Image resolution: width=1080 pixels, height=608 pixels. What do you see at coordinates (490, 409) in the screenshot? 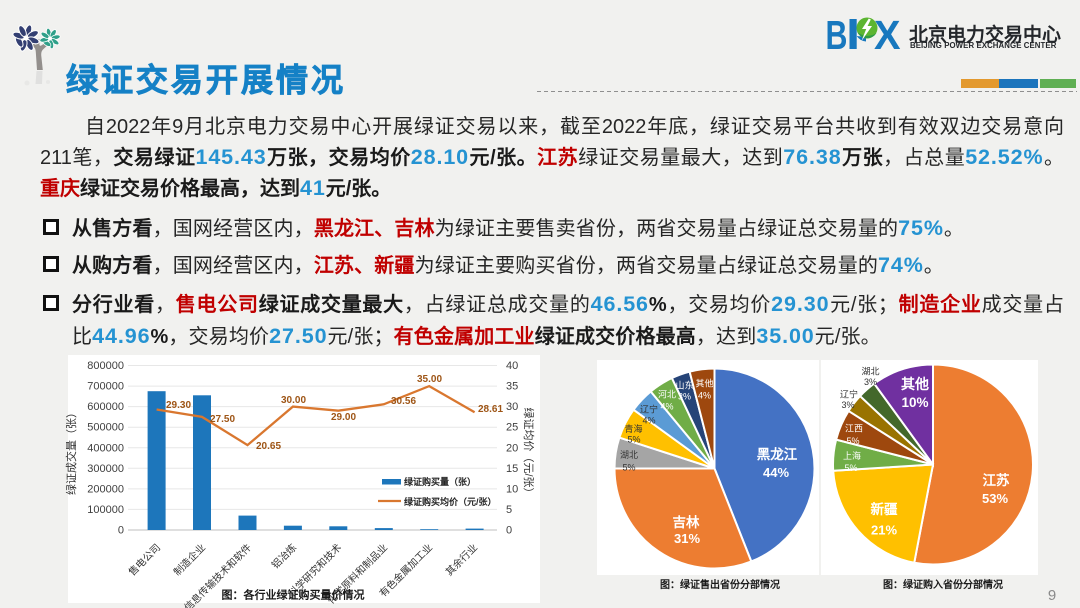
I see `svg-text: 28.61` at bounding box center [490, 409].